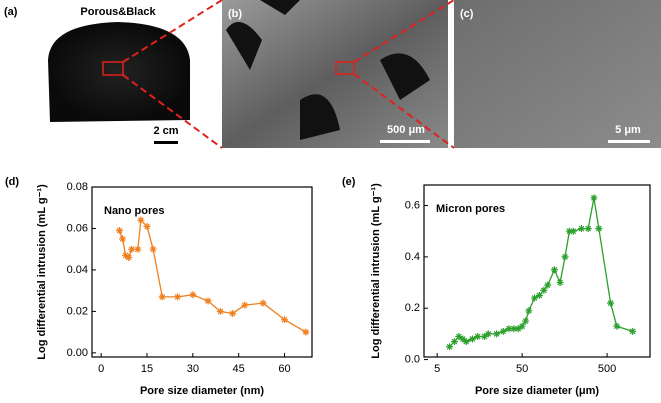 Image resolution: width=661 pixels, height=403 pixels. Describe the element at coordinates (165, 131) in the screenshot. I see `scale-text: 2 cm` at that location.